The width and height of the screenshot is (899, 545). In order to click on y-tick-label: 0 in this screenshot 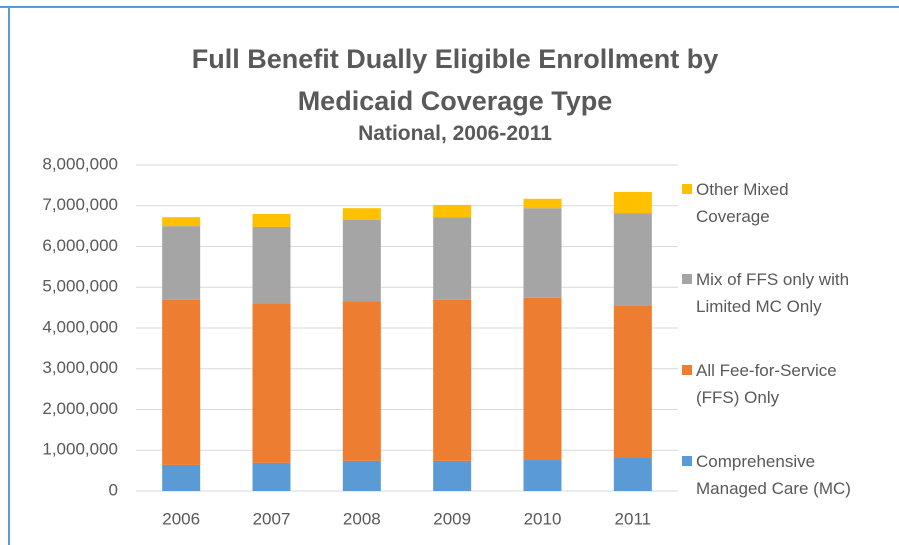, I will do `click(113, 489)`.